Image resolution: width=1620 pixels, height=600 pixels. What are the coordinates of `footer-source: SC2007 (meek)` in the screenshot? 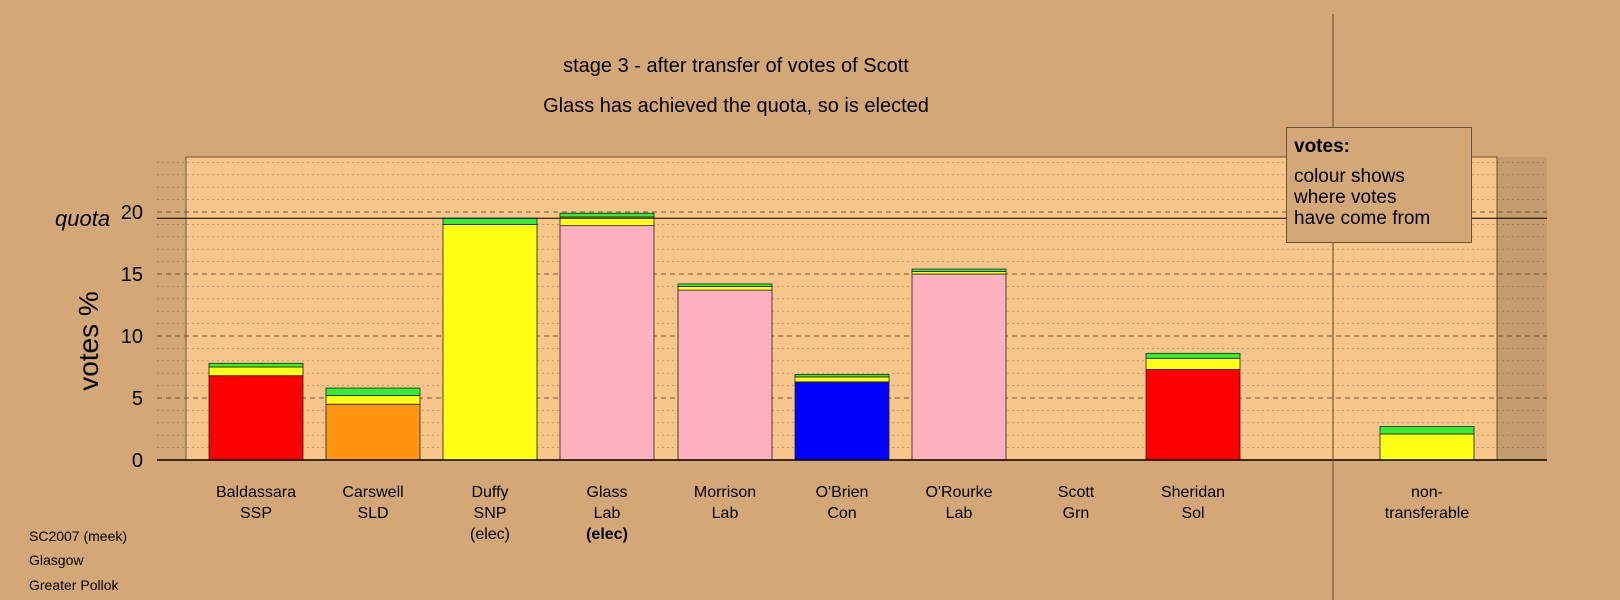 It's located at (78, 536).